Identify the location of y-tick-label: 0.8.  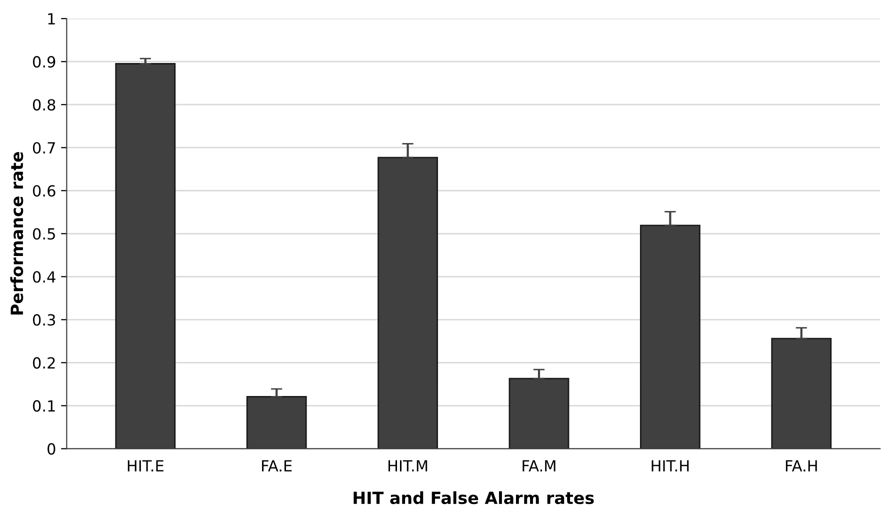
(44, 105).